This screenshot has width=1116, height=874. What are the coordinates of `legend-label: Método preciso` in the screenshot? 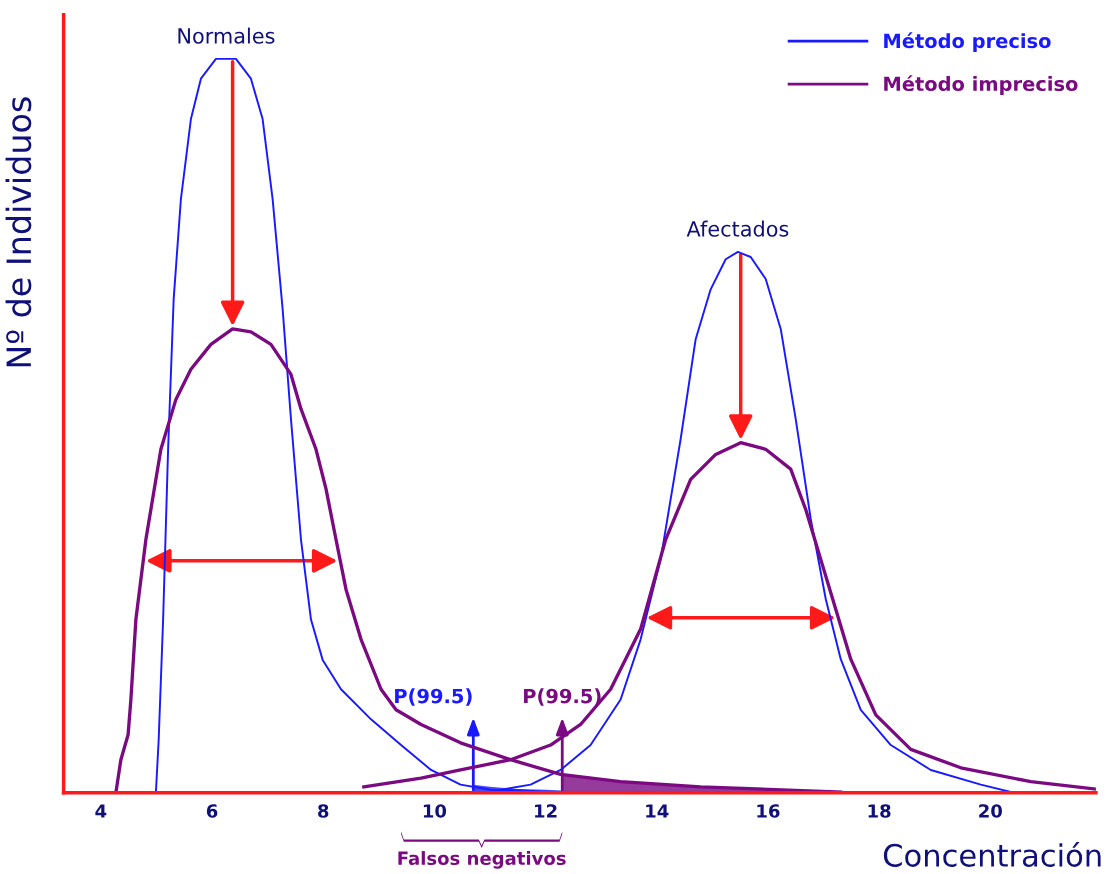 It's located at (967, 42).